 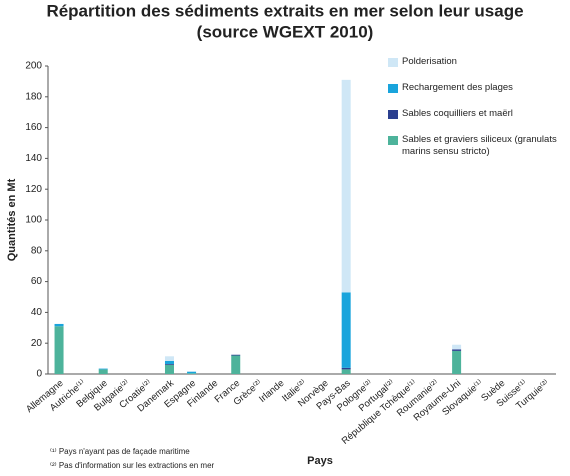 What do you see at coordinates (37, 312) in the screenshot?
I see `y-tick-label: 40` at bounding box center [37, 312].